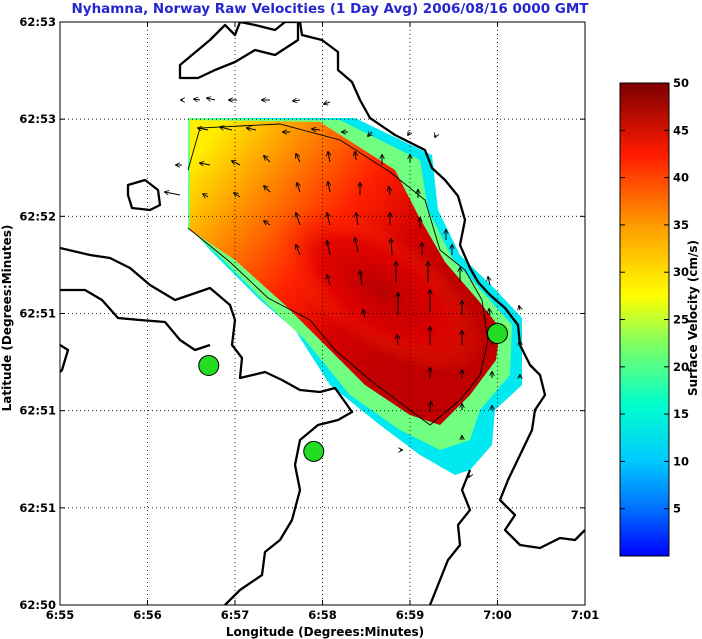 The width and height of the screenshot is (702, 639). What do you see at coordinates (65, 358) in the screenshot?
I see `coast-west-lower` at bounding box center [65, 358].